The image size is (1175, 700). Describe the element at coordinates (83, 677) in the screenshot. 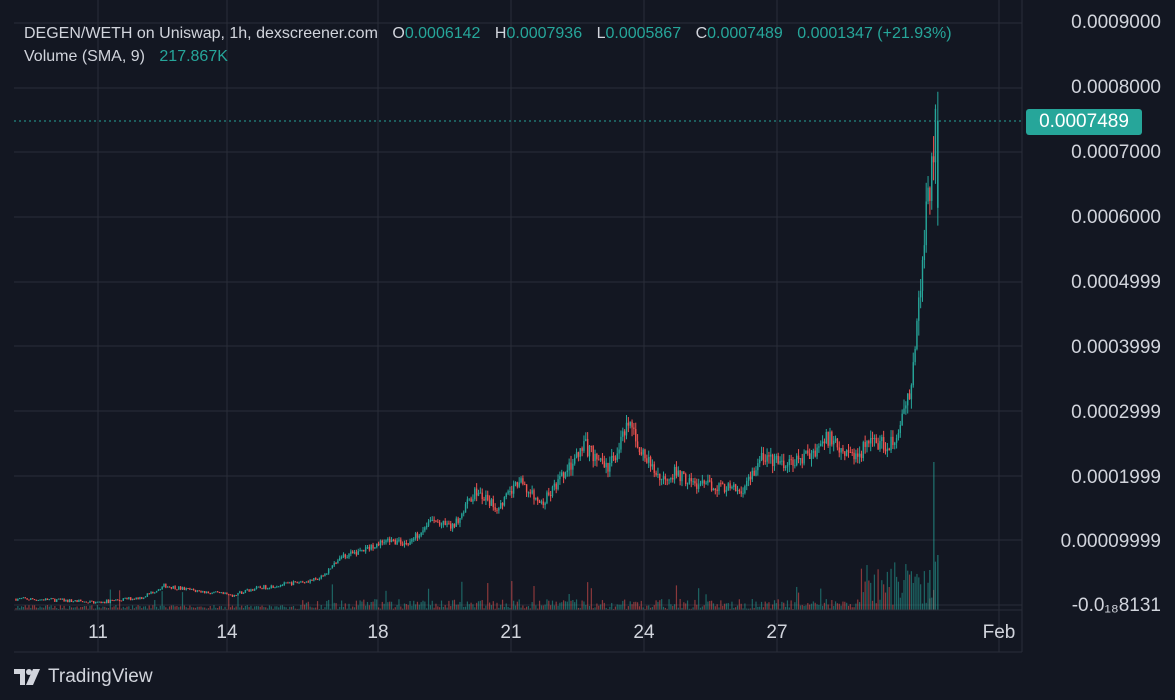

I see `tradingview-brand: TradingView` at that location.